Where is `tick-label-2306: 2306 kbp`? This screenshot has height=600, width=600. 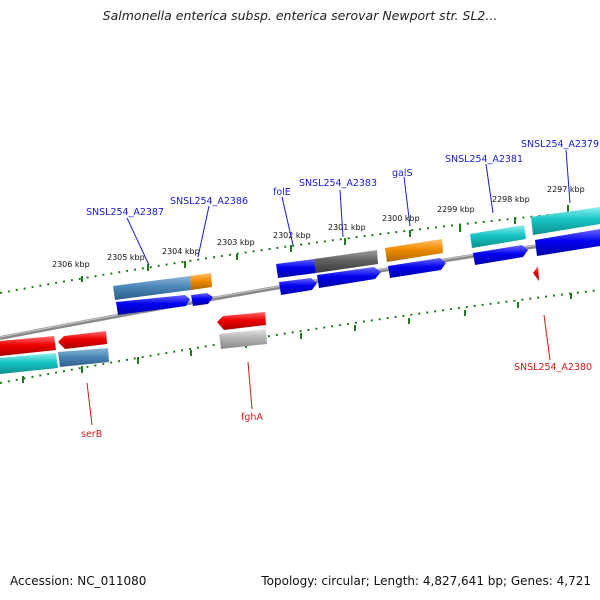 tick-label-2306: 2306 kbp is located at coordinates (71, 264).